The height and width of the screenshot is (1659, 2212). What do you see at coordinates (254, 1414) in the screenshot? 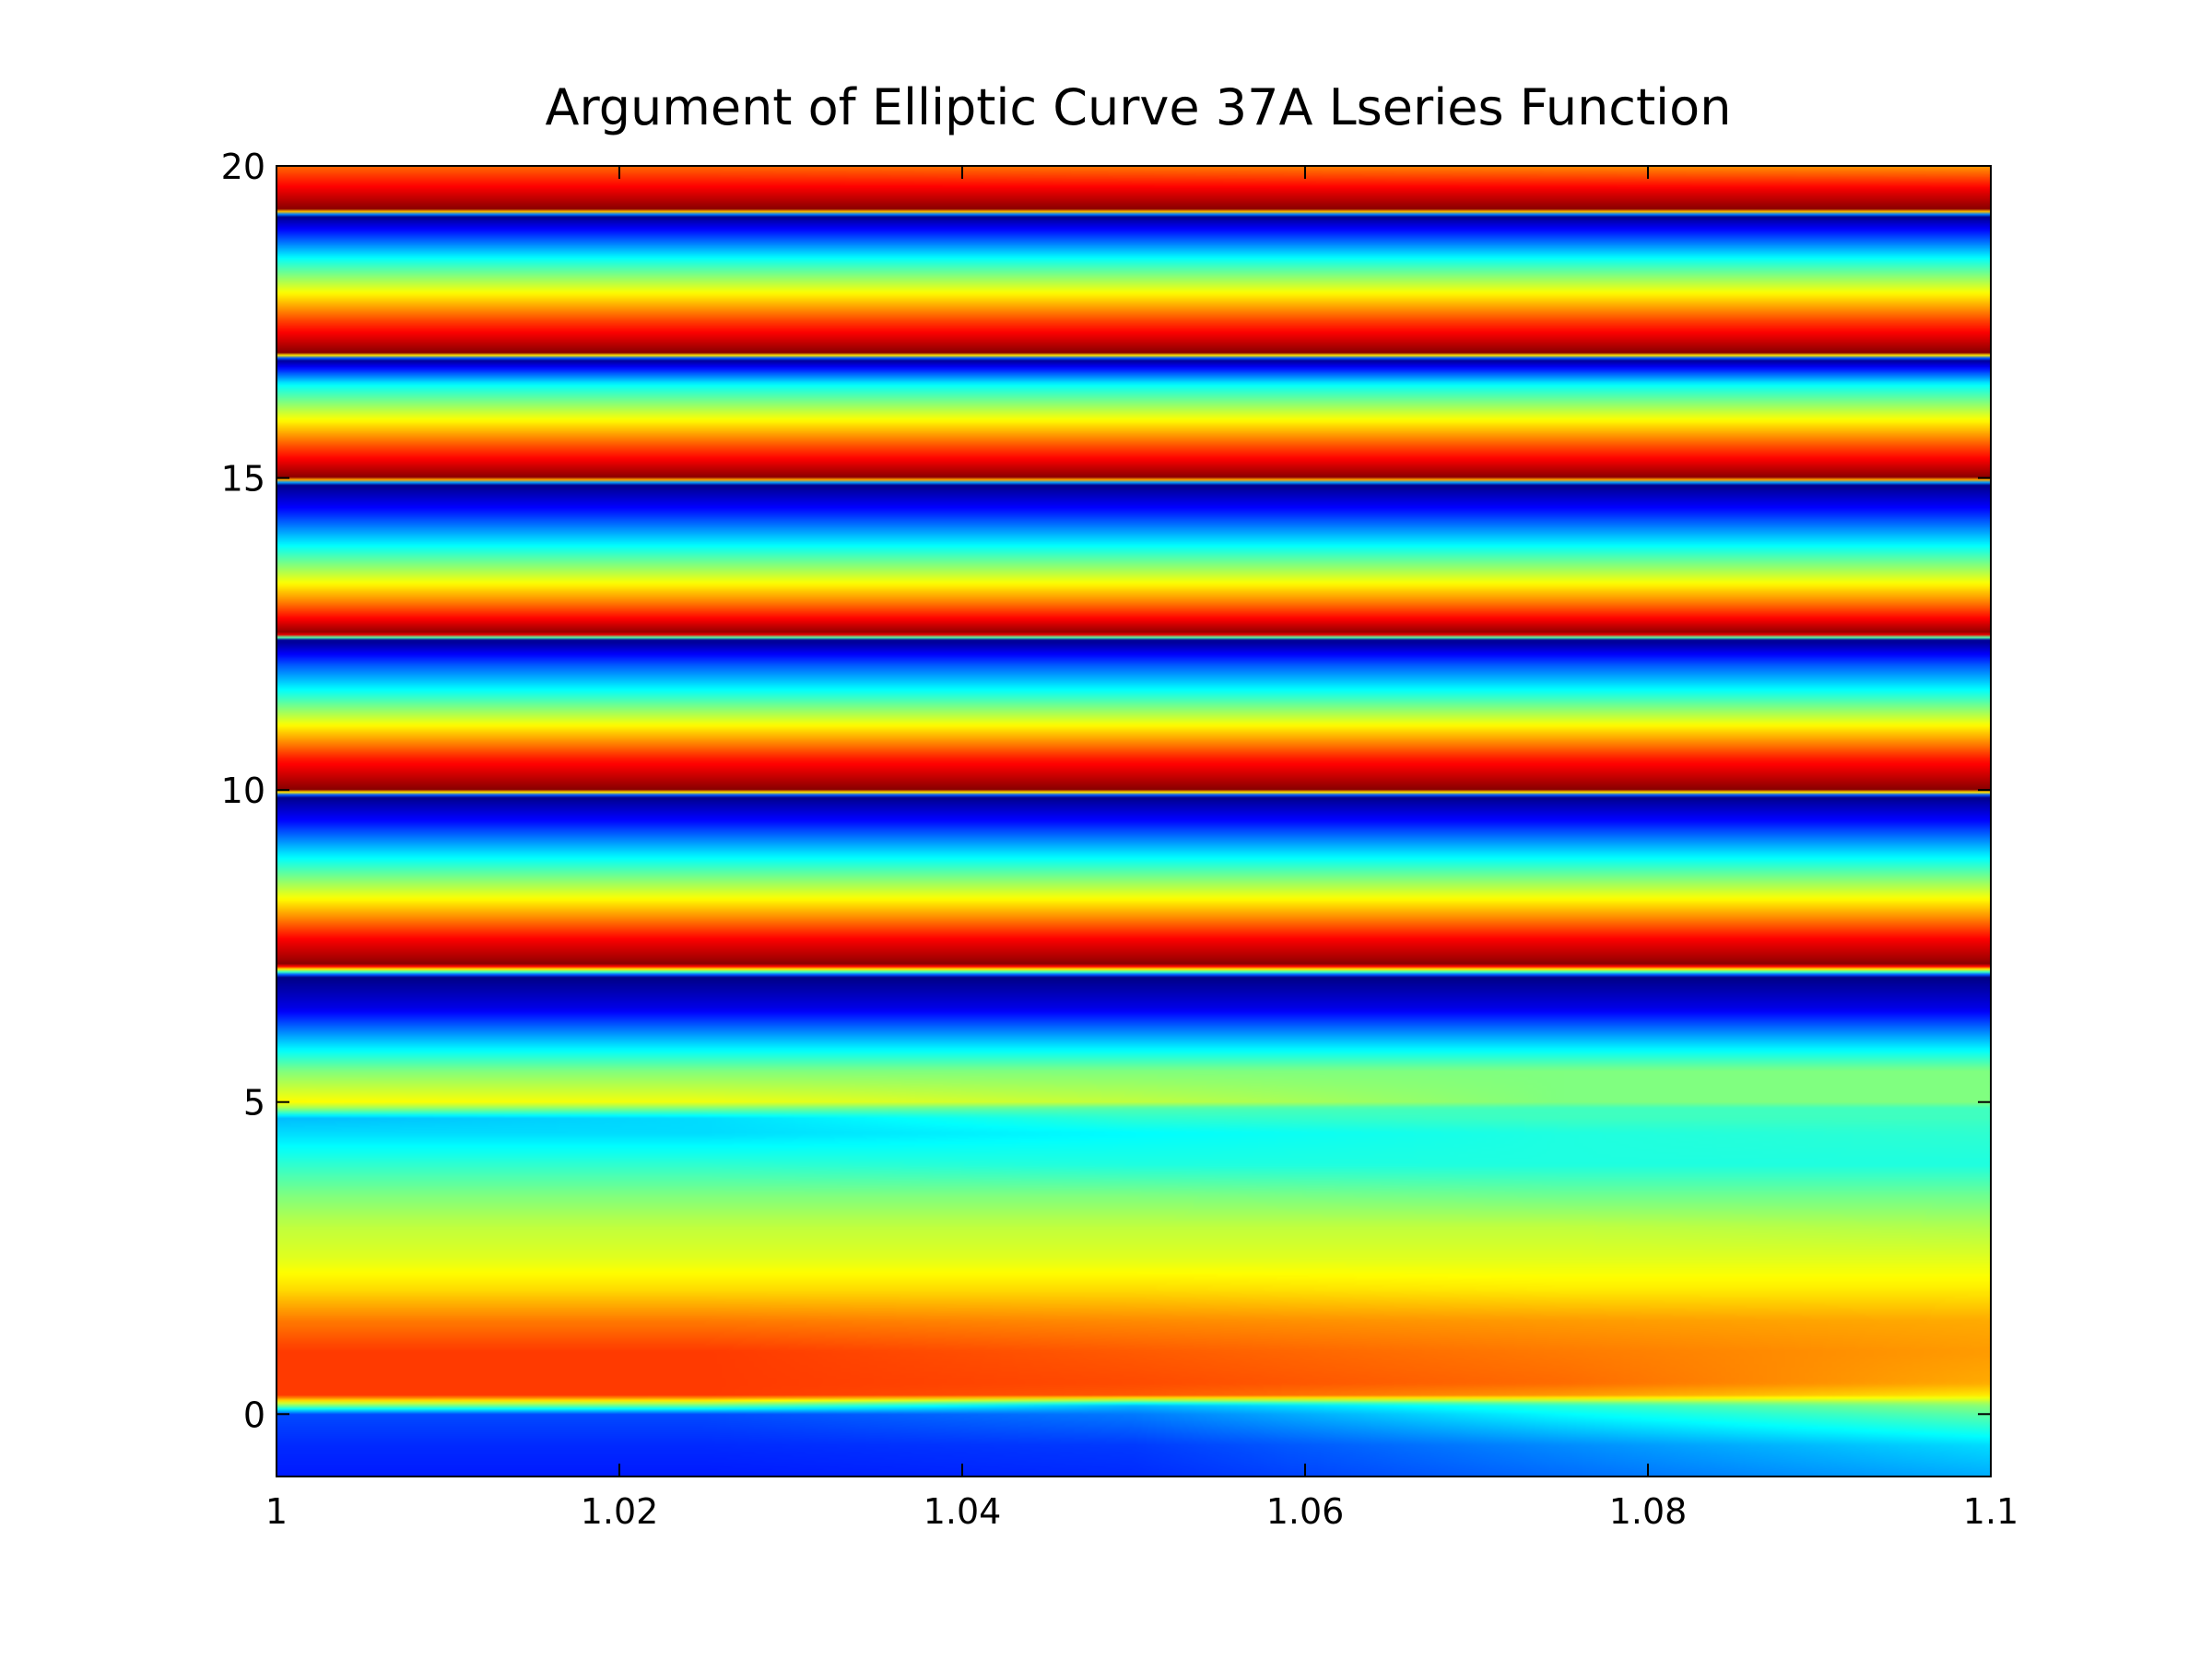
I see `y-tick-label: 0` at bounding box center [254, 1414].